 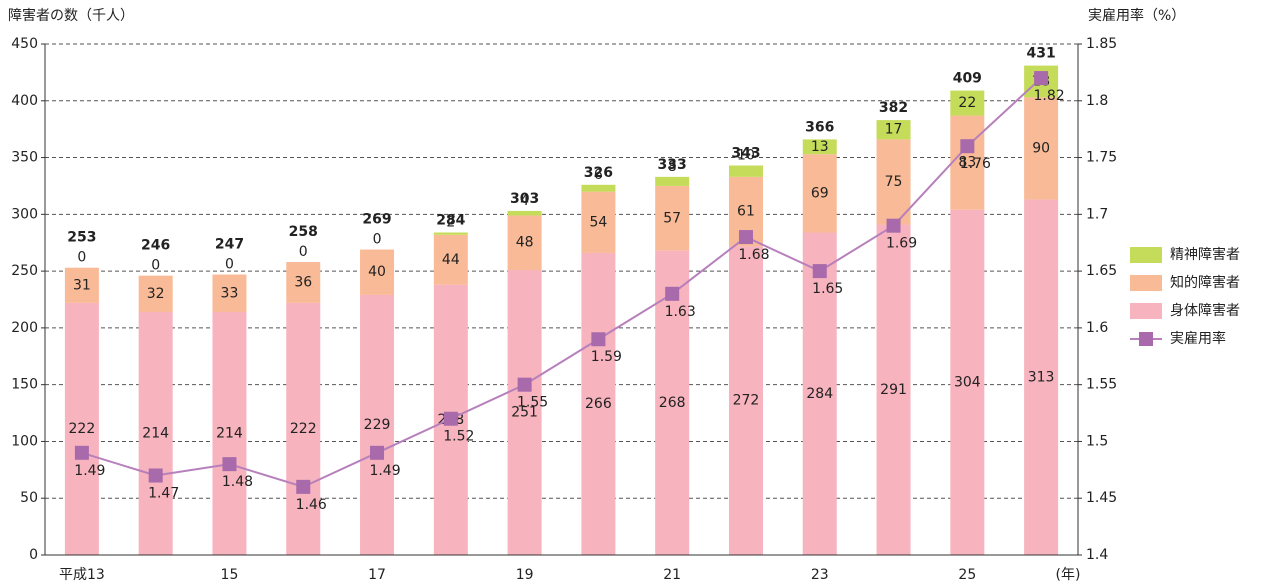 I want to click on y2-tick-label: 1.4, so click(x=1097, y=555).